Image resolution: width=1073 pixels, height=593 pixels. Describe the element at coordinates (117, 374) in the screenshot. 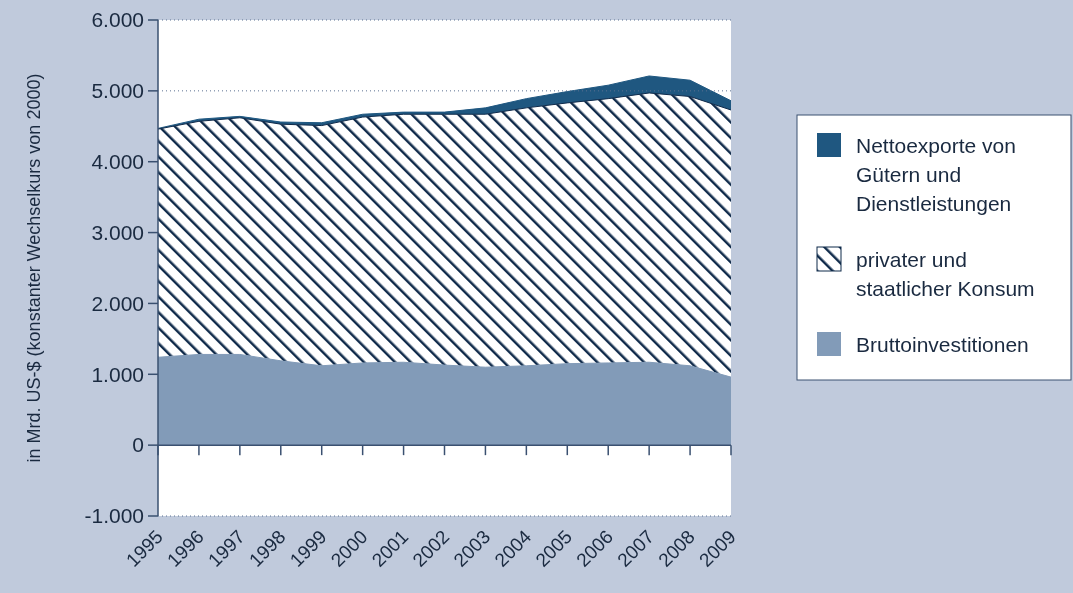

I see `y-tick-label: 1.000` at that location.